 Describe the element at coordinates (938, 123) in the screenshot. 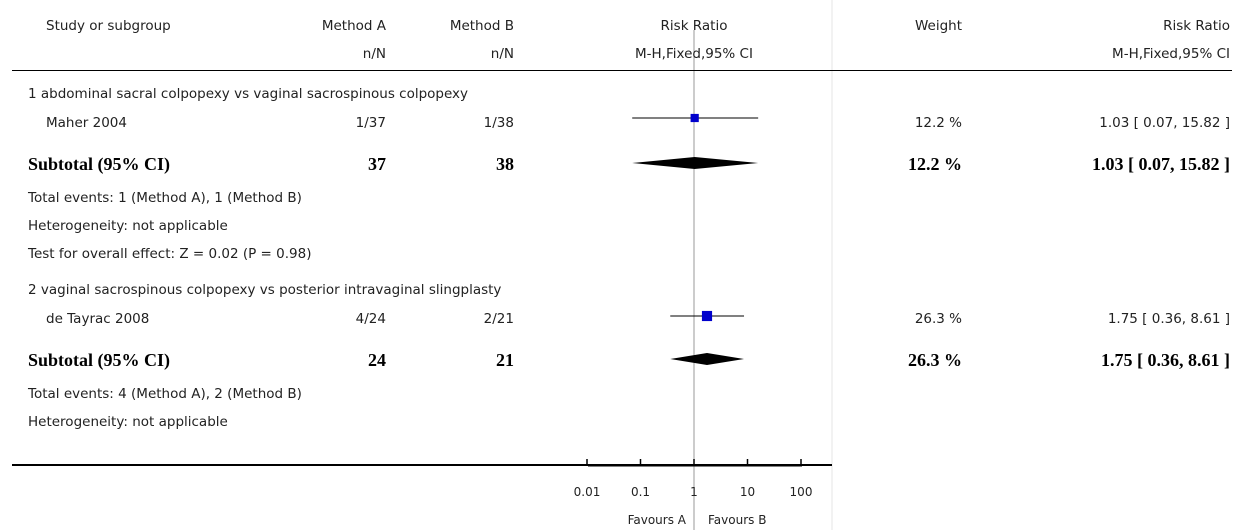

I see `study-weight: 12.2 %` at that location.